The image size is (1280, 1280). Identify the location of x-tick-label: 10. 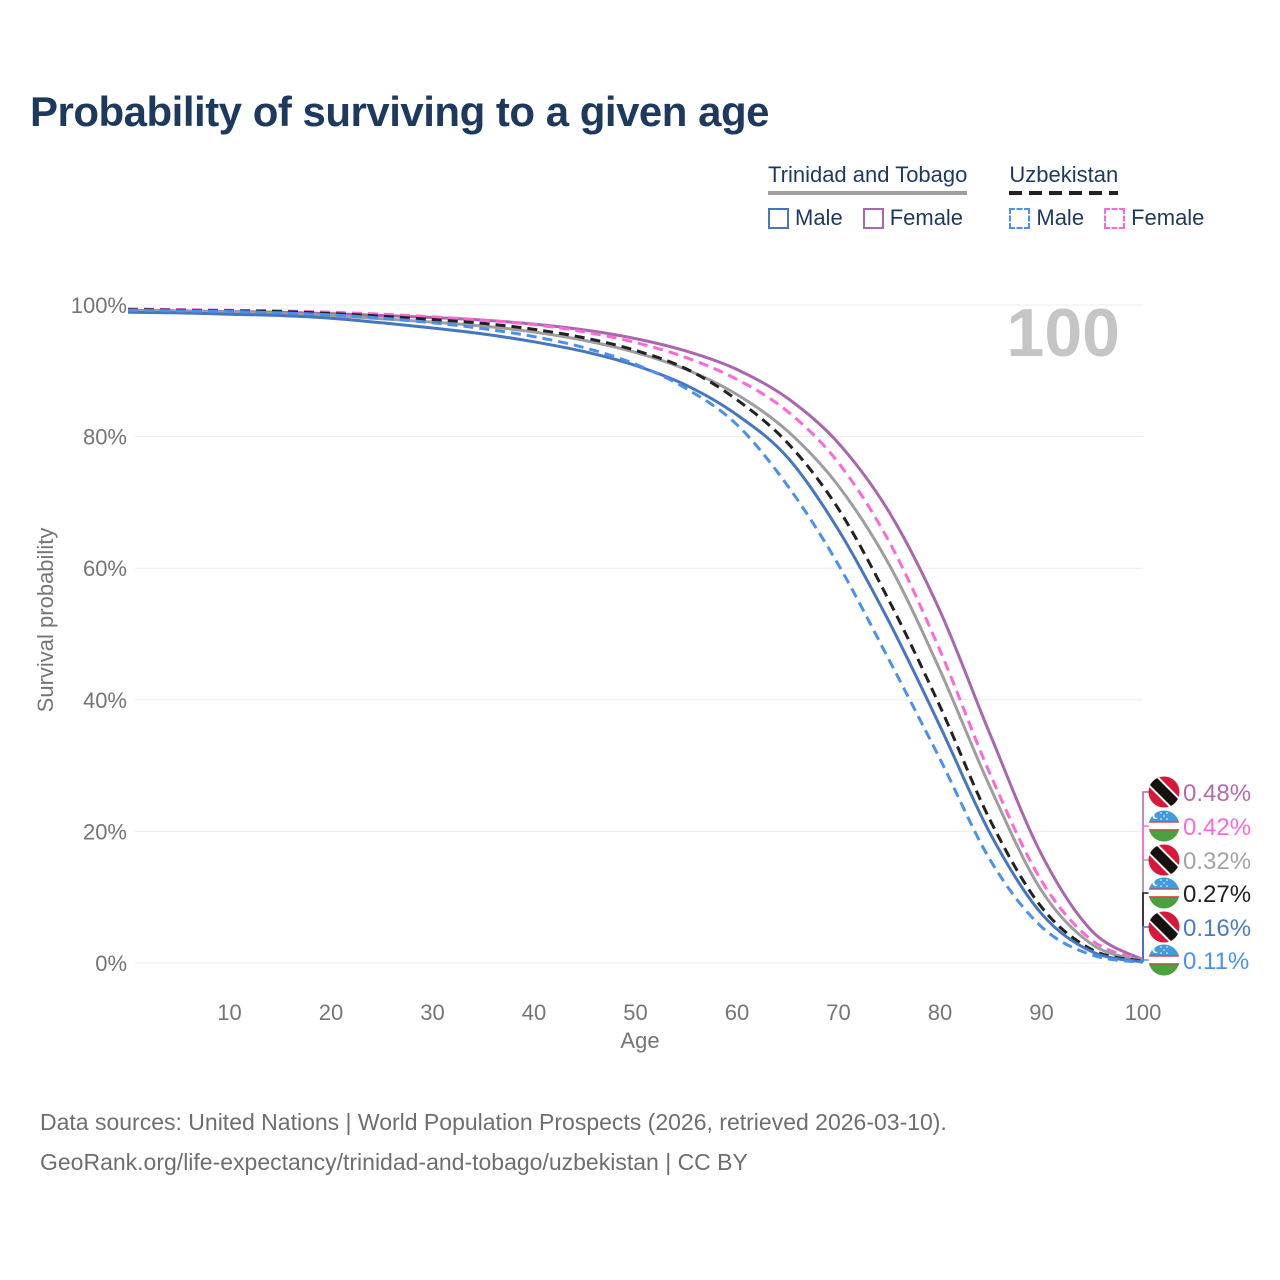
(229, 1012).